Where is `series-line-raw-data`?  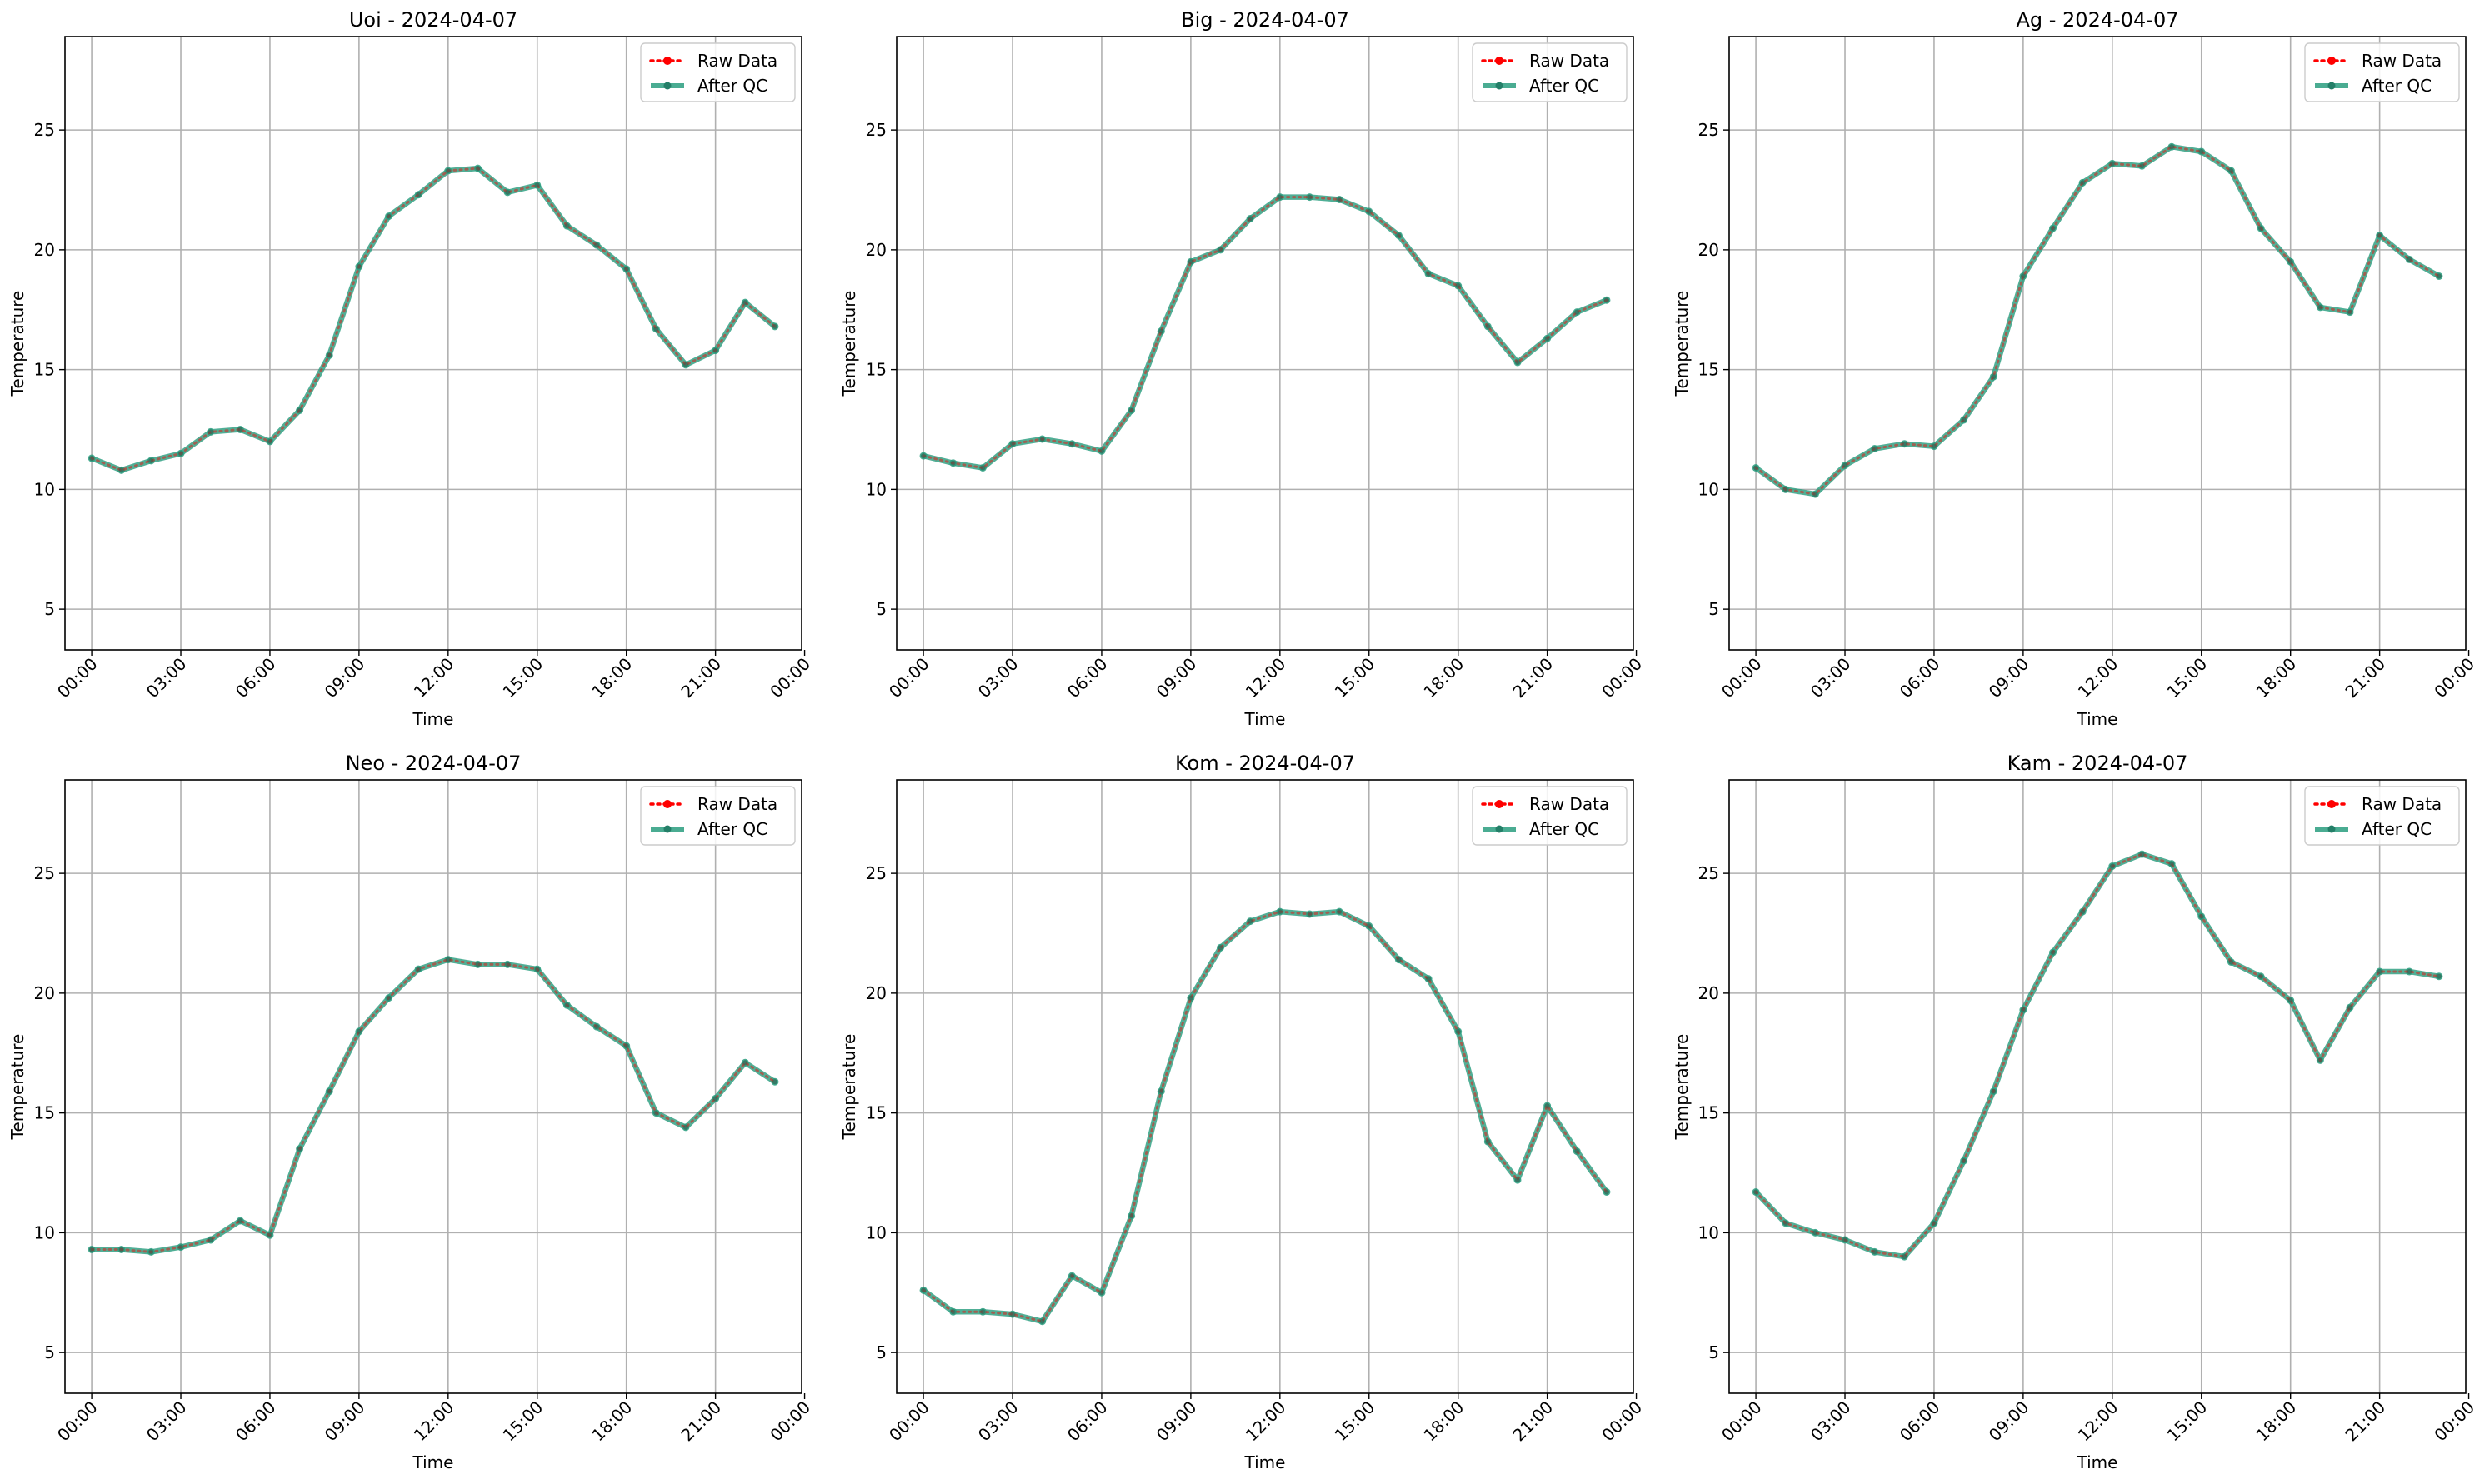 series-line-raw-data is located at coordinates (433, 1105).